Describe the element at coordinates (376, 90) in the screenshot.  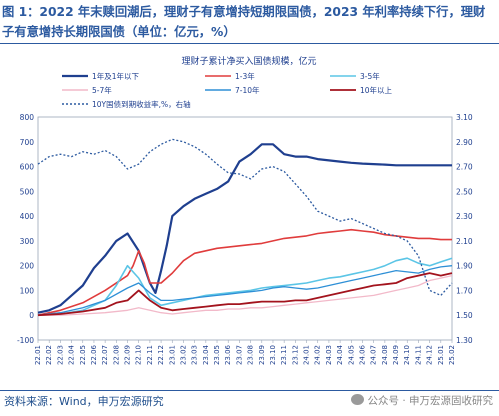
I see `legend-label: 10年以上` at that location.